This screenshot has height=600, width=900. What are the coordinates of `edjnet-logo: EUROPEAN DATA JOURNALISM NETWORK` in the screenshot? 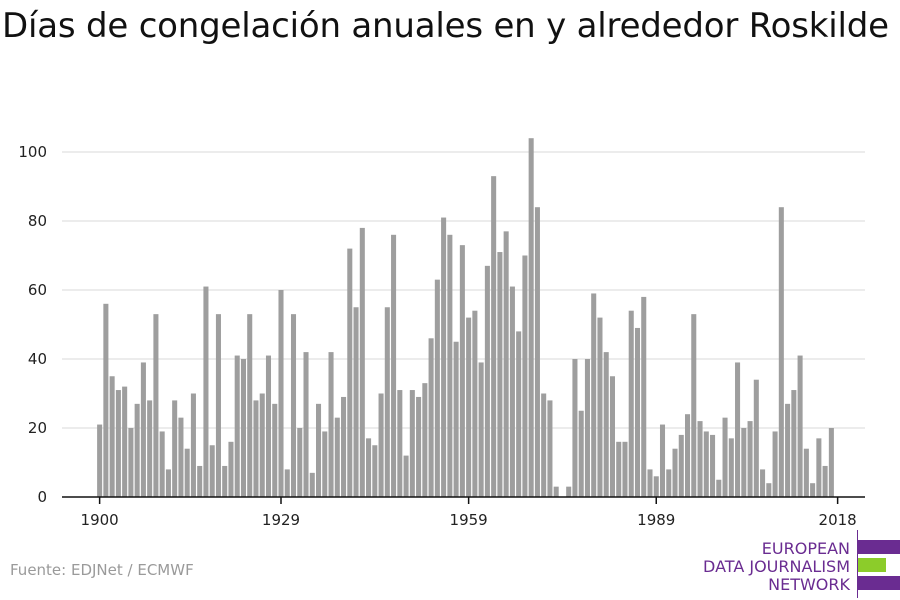 It's located at (800, 564).